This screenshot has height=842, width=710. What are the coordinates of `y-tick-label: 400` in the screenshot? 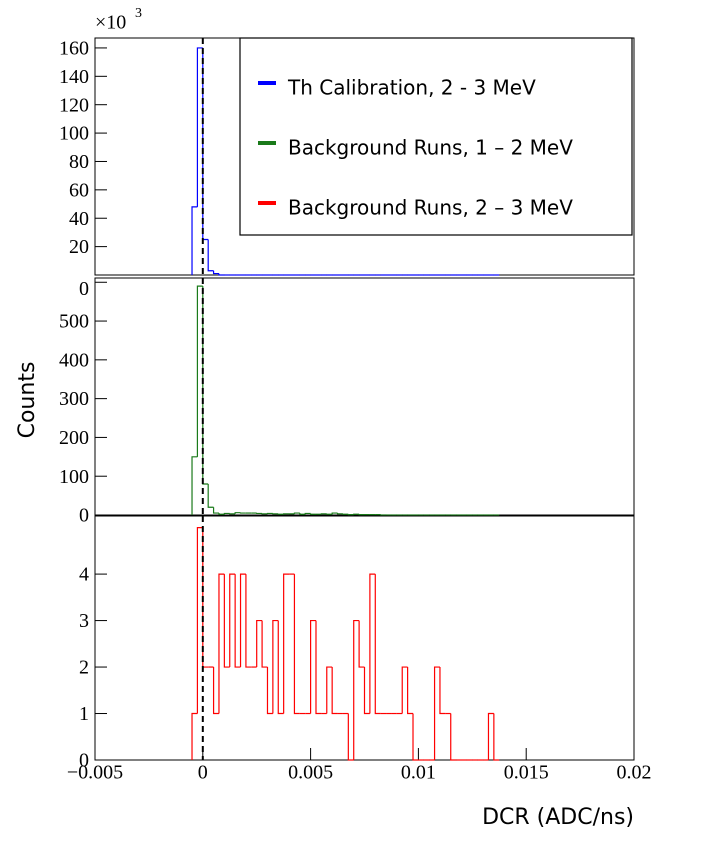 It's located at (74, 360).